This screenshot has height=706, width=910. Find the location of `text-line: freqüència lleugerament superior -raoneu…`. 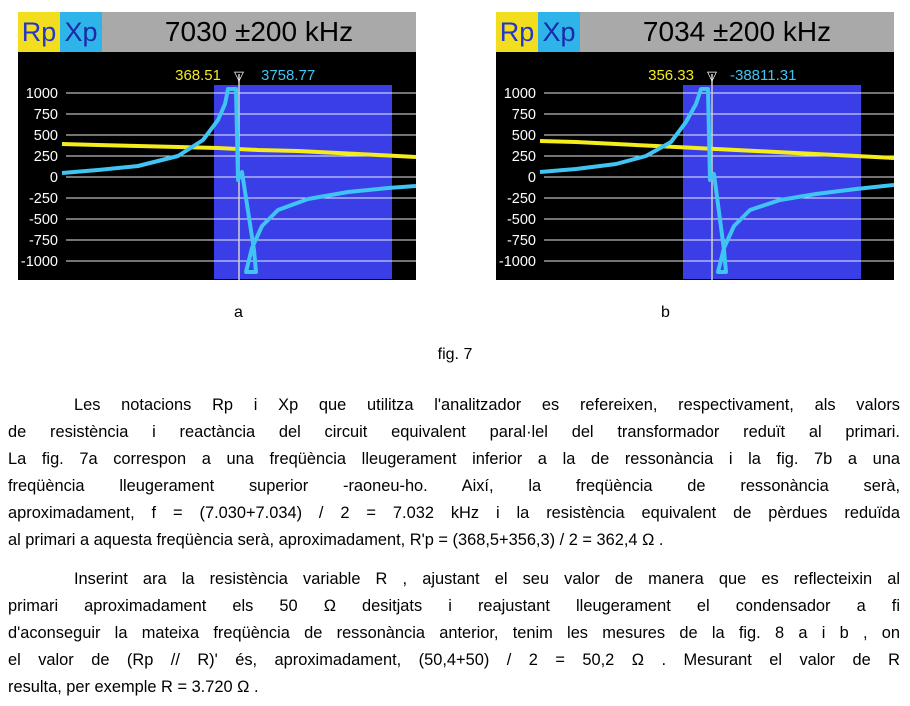

text-line: freqüència lleugerament superior -raoneu… is located at coordinates (454, 486).